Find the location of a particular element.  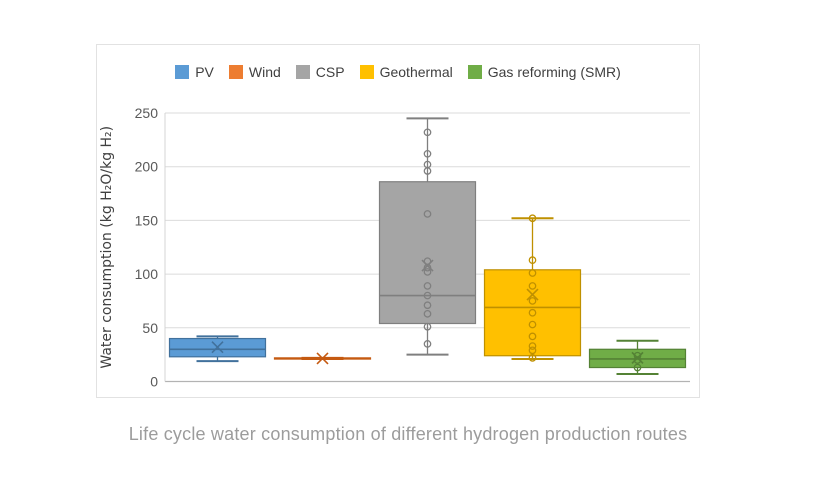

series-geothermal is located at coordinates (532, 288).